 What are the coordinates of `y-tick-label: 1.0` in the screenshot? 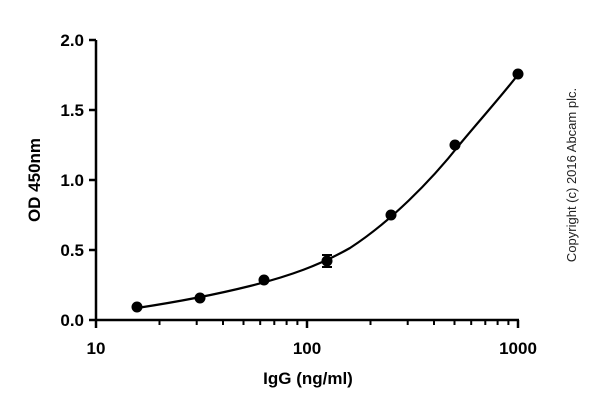 It's located at (72, 180).